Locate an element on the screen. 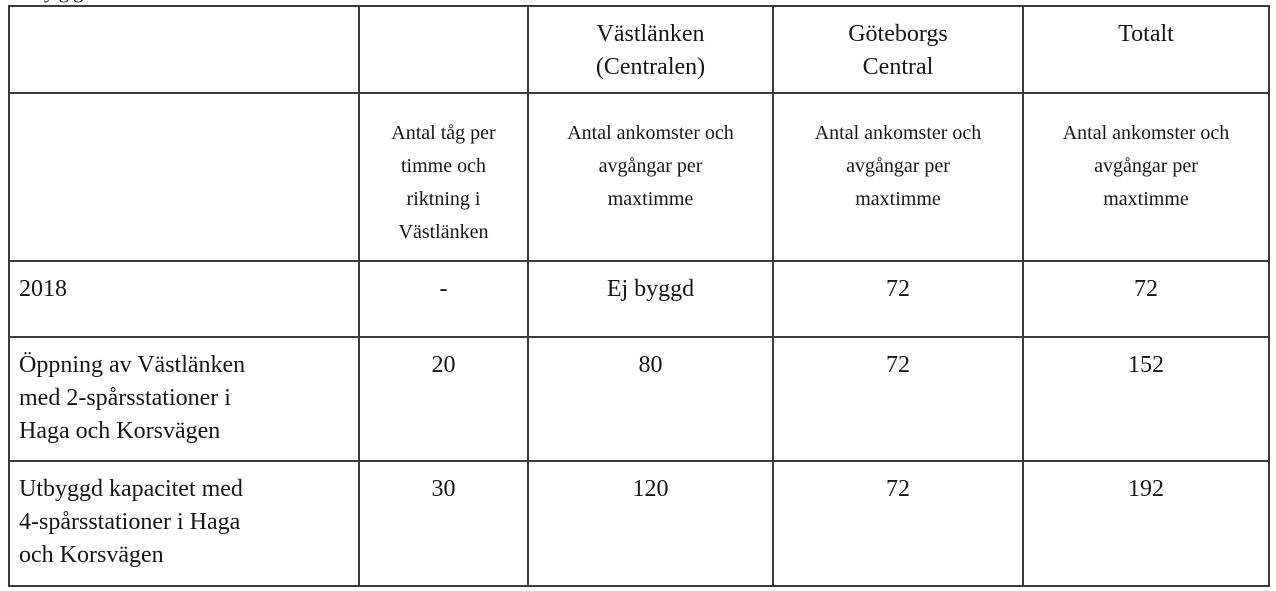 This screenshot has height=591, width=1276. clipped-caption-fragment: ygg is located at coordinates (99, 2).